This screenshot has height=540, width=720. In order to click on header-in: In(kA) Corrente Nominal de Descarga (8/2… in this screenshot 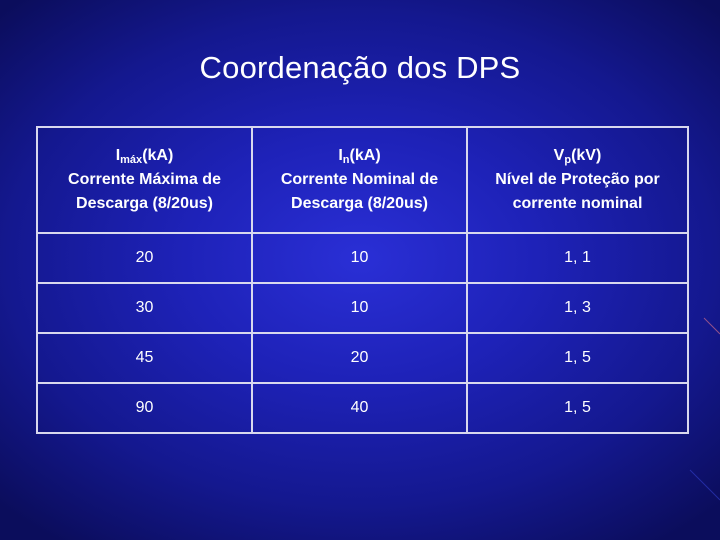, I will do `click(359, 180)`.